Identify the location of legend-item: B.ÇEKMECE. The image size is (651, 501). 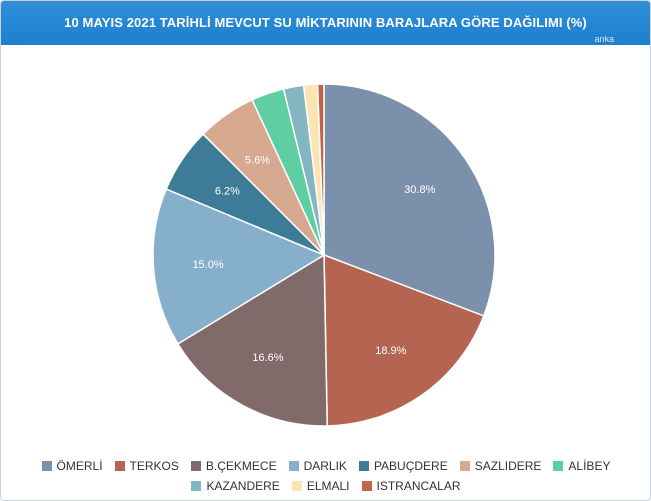
(233, 466).